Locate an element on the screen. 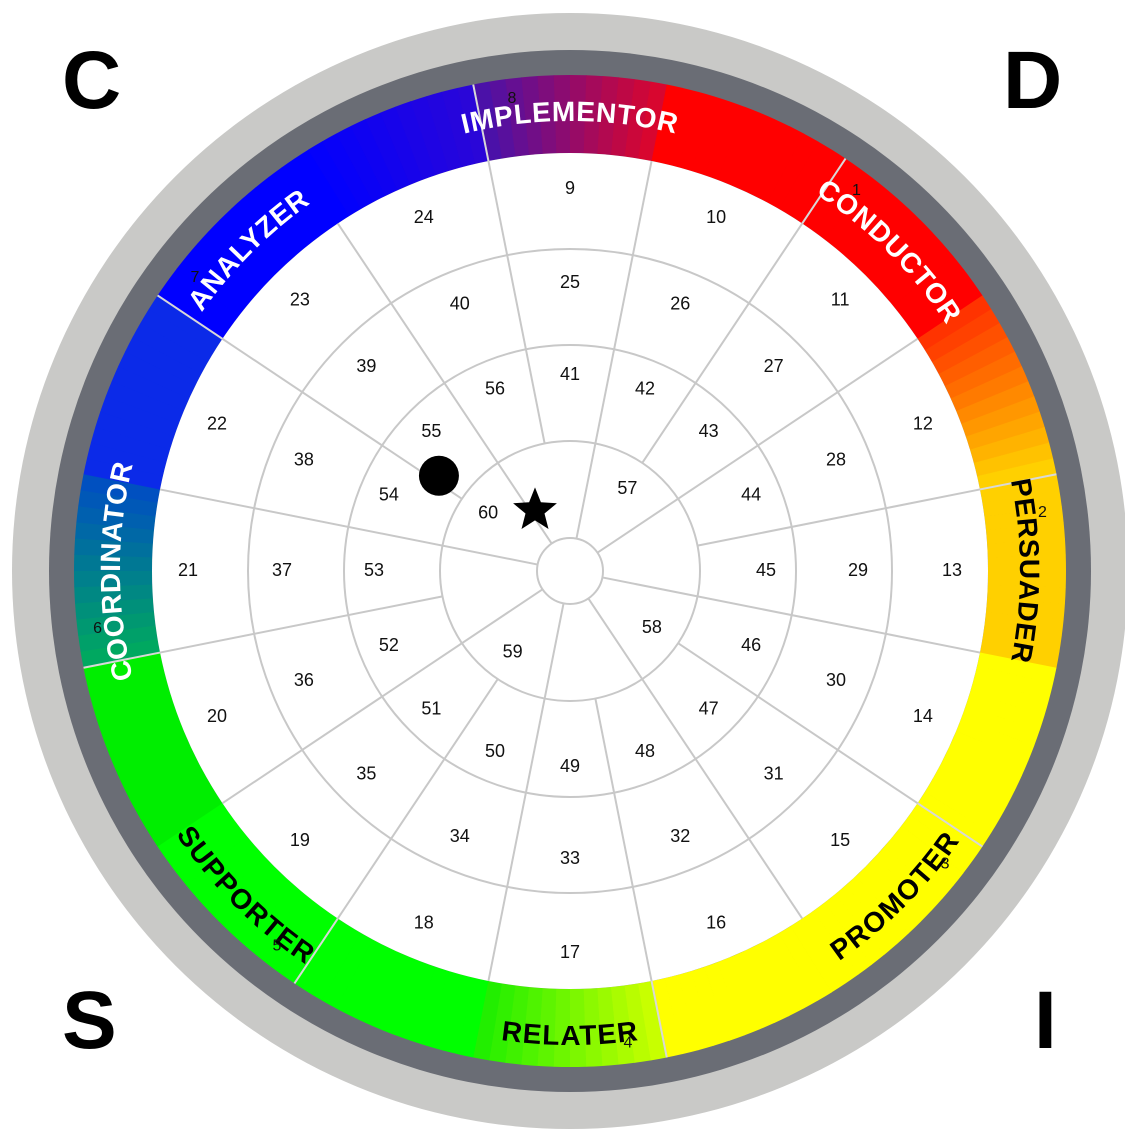  cell-number: 27 is located at coordinates (774, 366).